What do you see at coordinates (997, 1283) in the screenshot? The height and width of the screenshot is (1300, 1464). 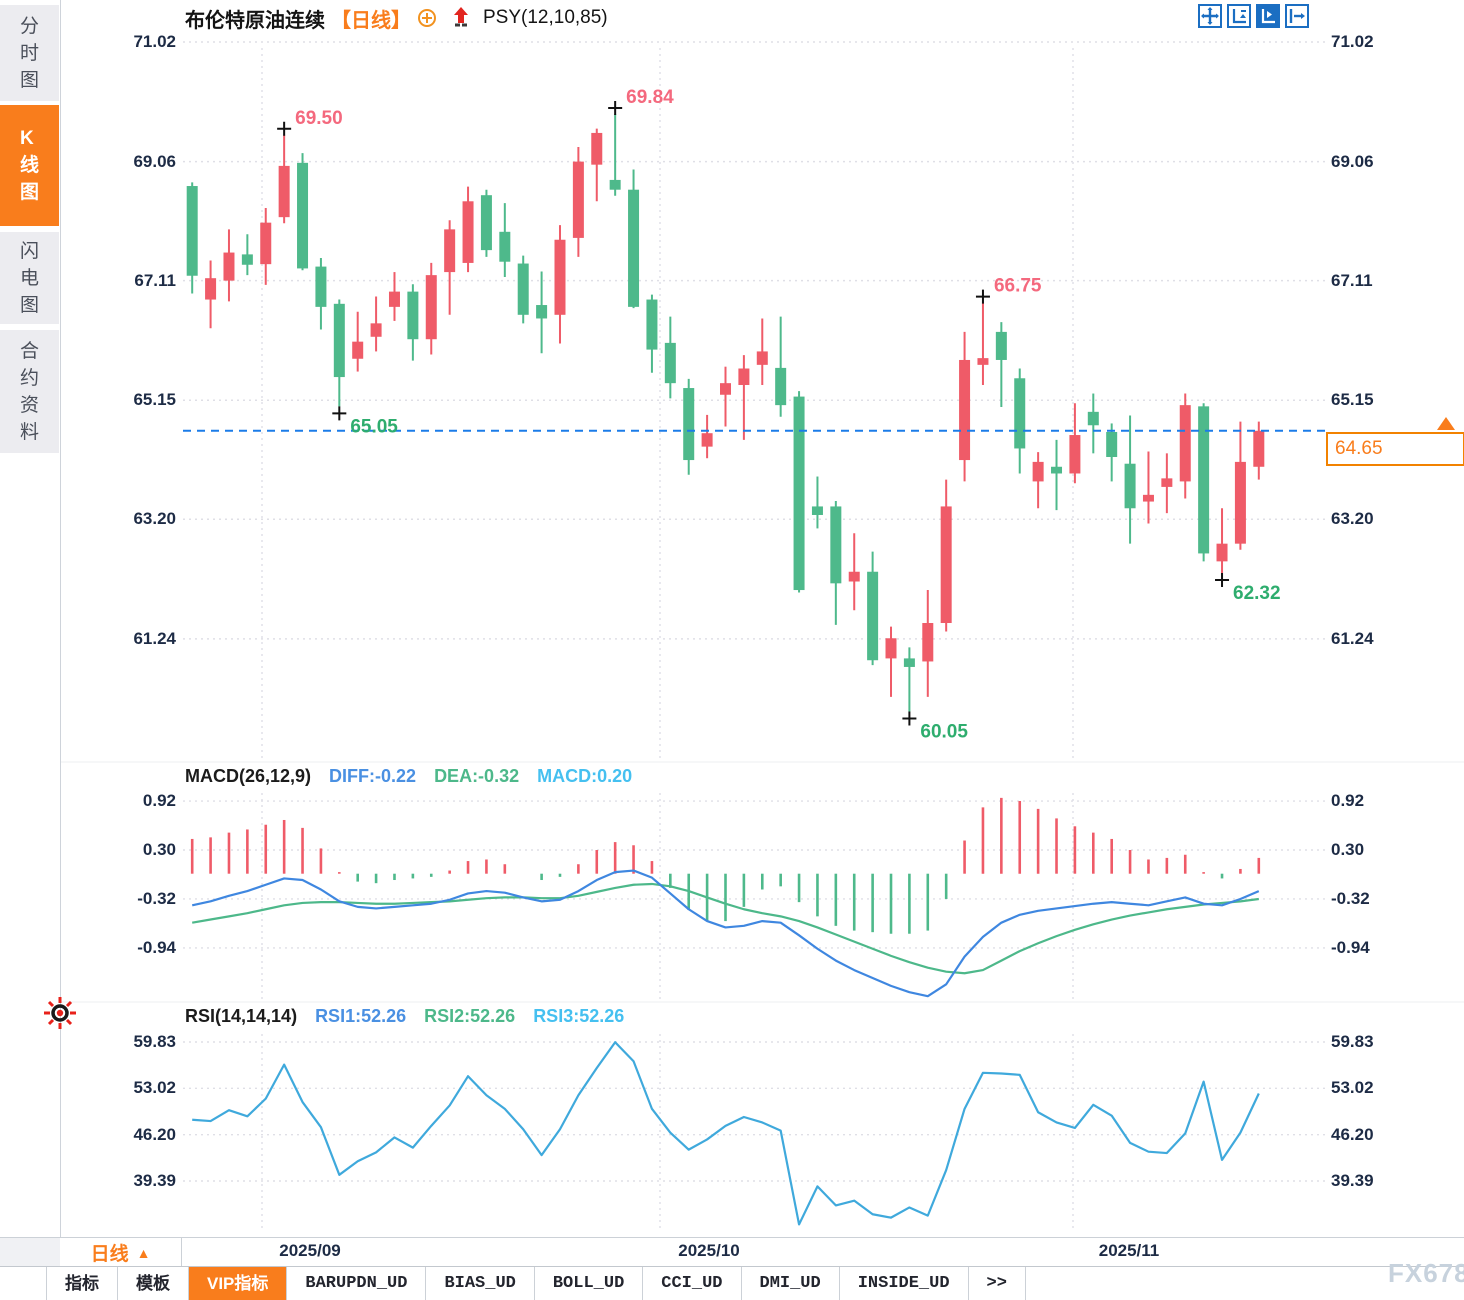 I see `tab-more: >>` at bounding box center [997, 1283].